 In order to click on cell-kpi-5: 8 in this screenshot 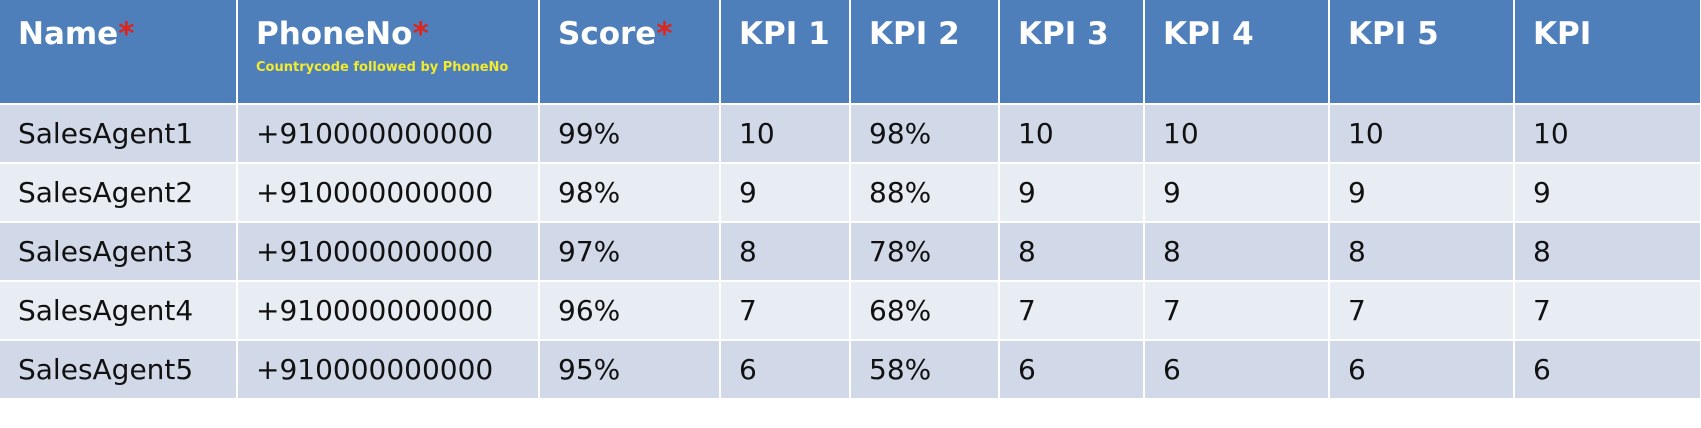, I will do `click(1422, 252)`.